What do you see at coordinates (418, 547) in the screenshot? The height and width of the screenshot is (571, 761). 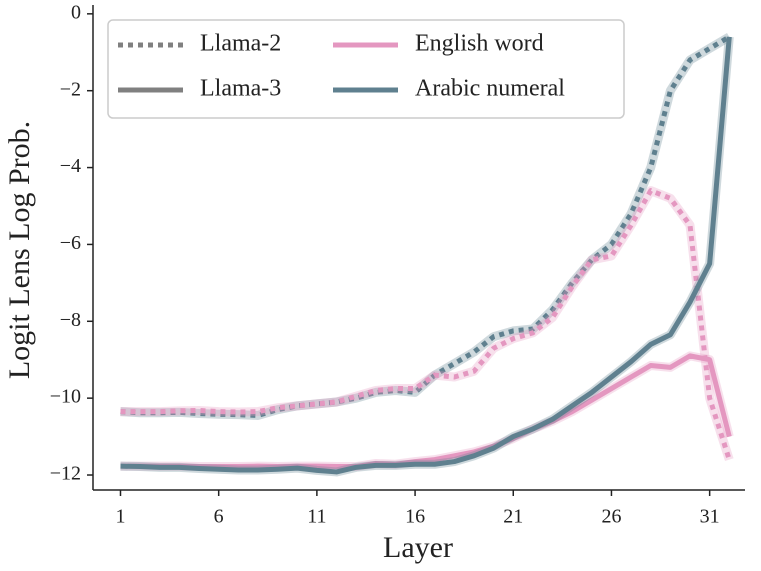 I see `x-axis-label: Layer` at bounding box center [418, 547].